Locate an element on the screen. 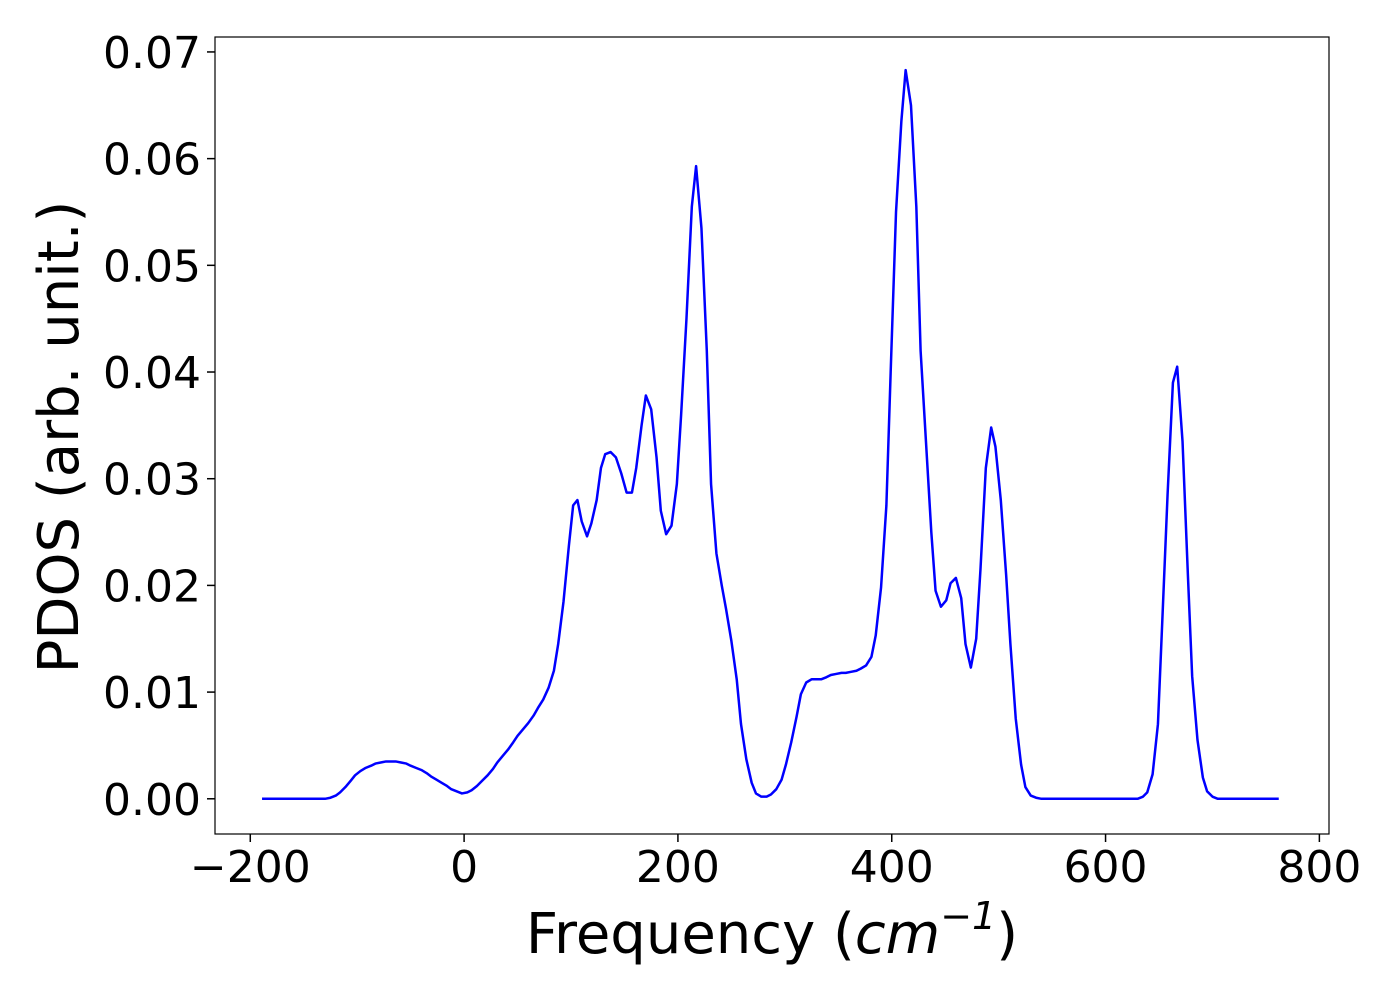 This screenshot has height=1000, width=1400. y-tick-label: 0.02 is located at coordinates (152, 586).